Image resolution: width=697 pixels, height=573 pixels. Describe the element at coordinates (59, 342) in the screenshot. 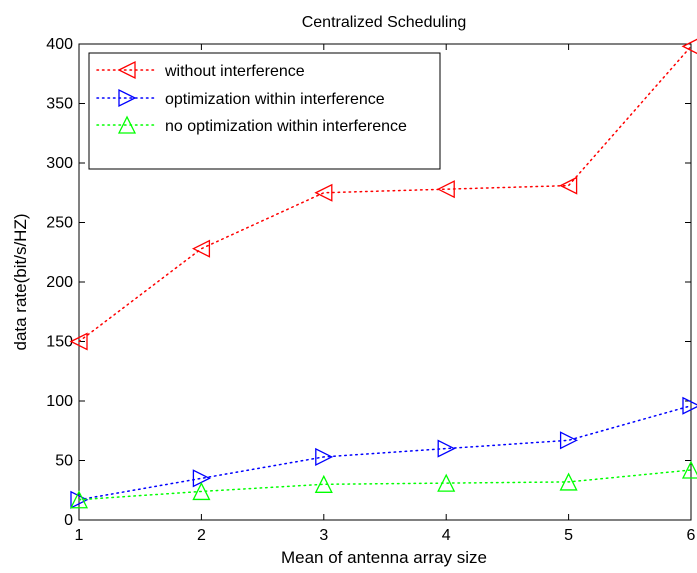

I see `y-tick-label: 150` at that location.